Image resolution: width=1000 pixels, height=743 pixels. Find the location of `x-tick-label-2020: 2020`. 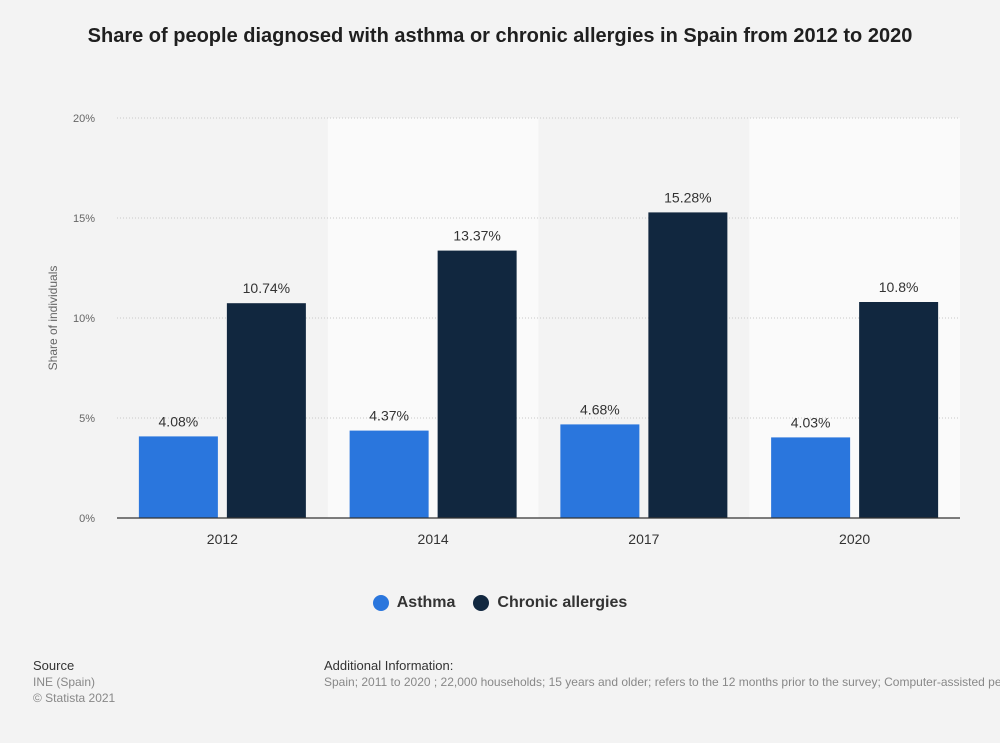

x-tick-label-2020: 2020 is located at coordinates (854, 539).